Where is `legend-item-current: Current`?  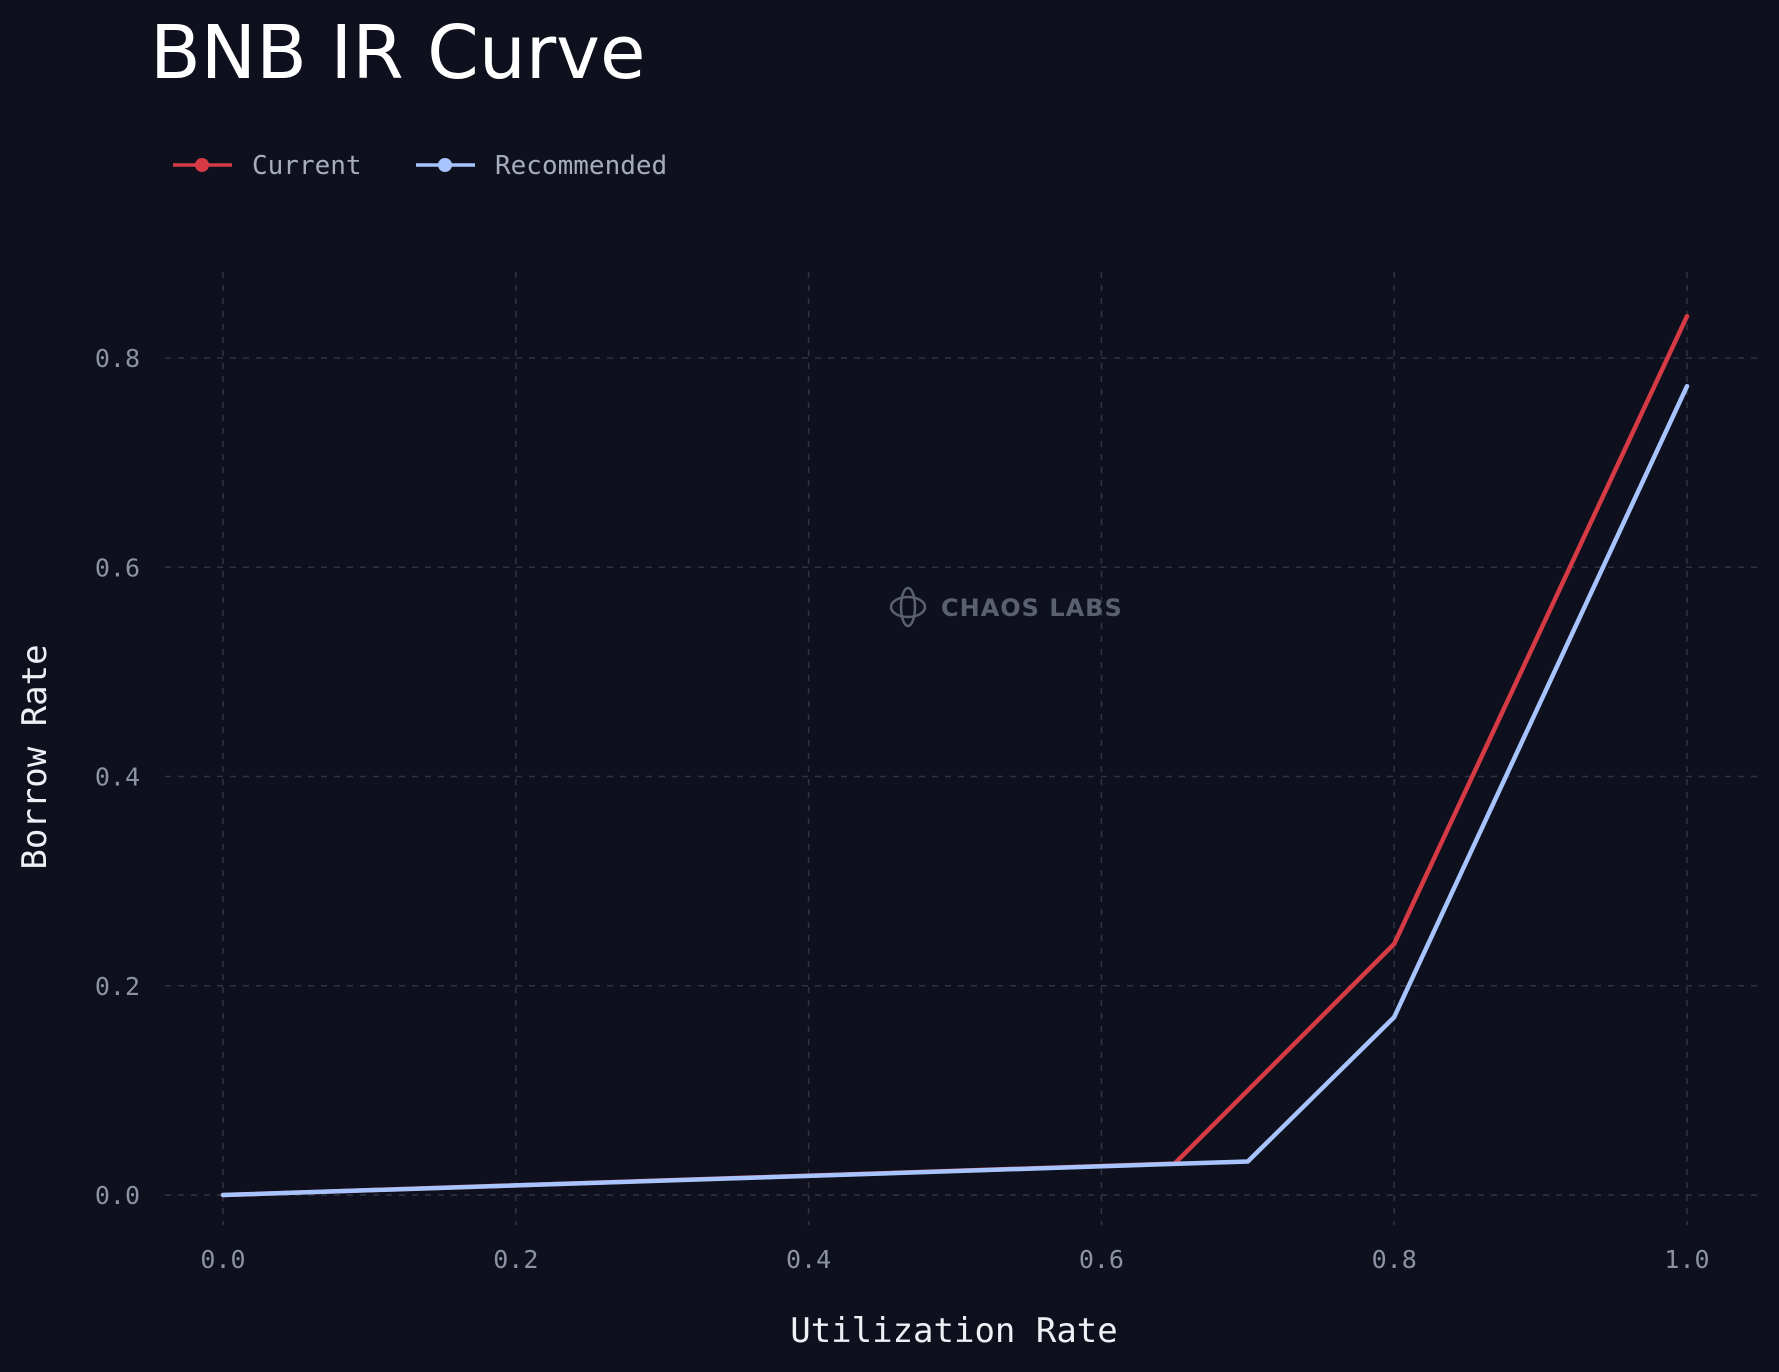 legend-item-current: Current is located at coordinates (267, 166).